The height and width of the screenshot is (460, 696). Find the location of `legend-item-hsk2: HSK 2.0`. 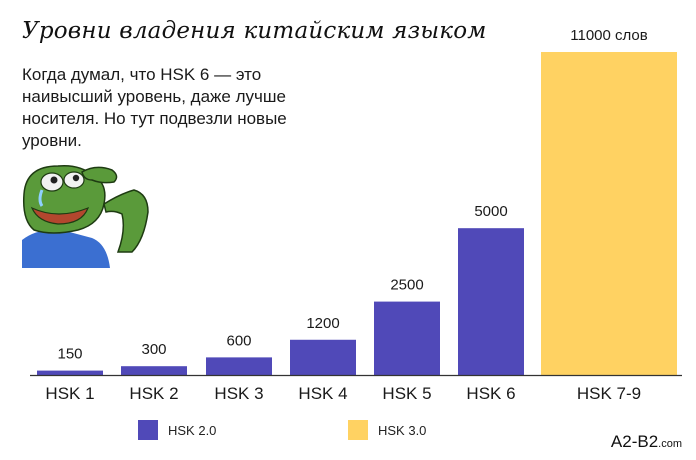

legend-item-hsk2: HSK 2.0 is located at coordinates (177, 430).